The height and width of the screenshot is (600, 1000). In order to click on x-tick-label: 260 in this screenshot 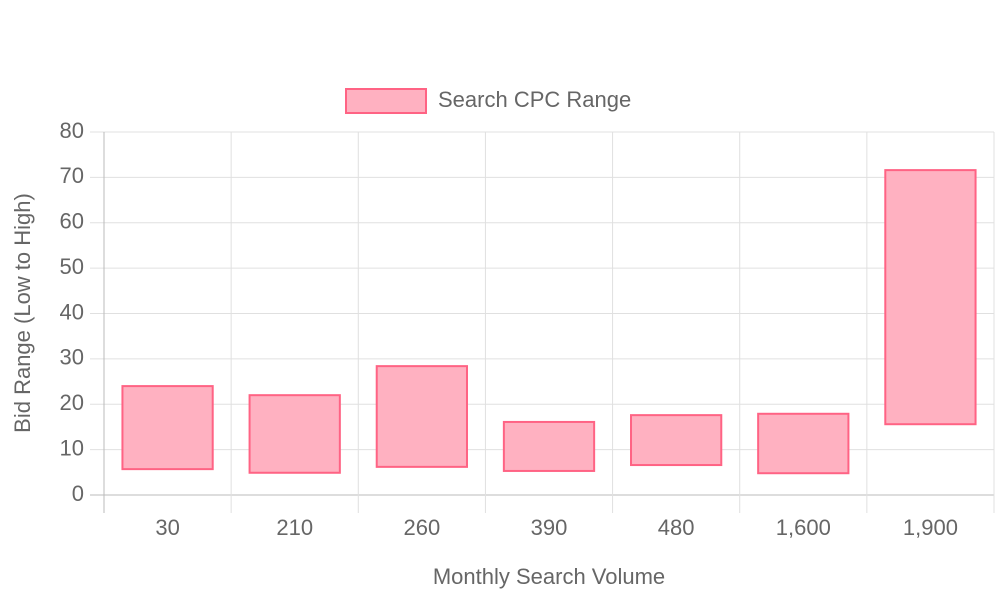, I will do `click(421, 527)`.